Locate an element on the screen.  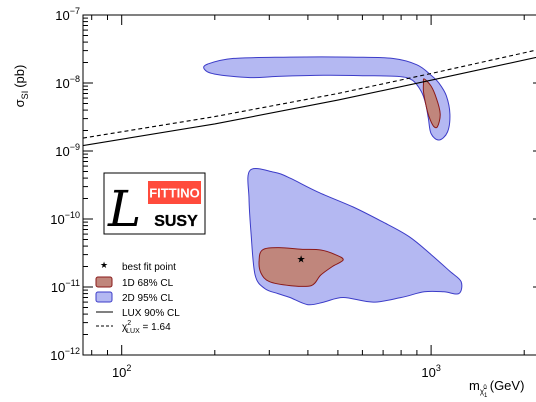
logo-bottom-text: SUSY is located at coordinates (176, 221).